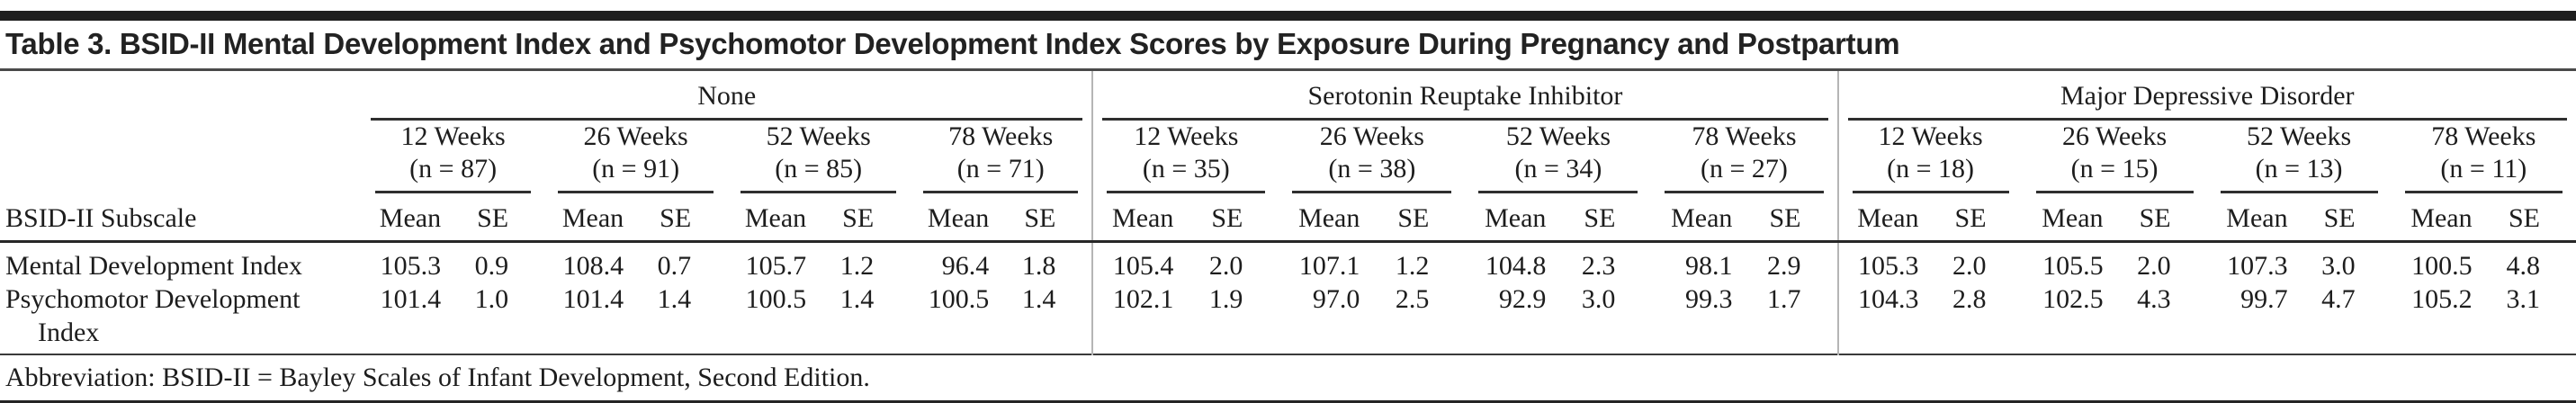  Describe the element at coordinates (153, 316) in the screenshot. I see `row-label: Psychomotor Development Index` at that location.